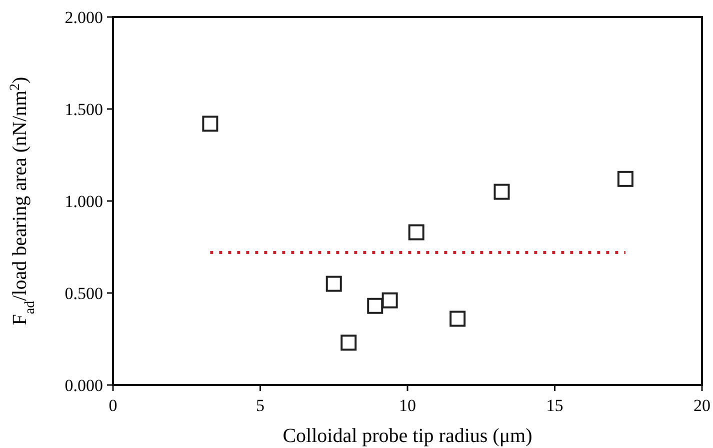  Describe the element at coordinates (407, 436) in the screenshot. I see `x-axis-title: Colloidal probe tip radius (μm)` at that location.